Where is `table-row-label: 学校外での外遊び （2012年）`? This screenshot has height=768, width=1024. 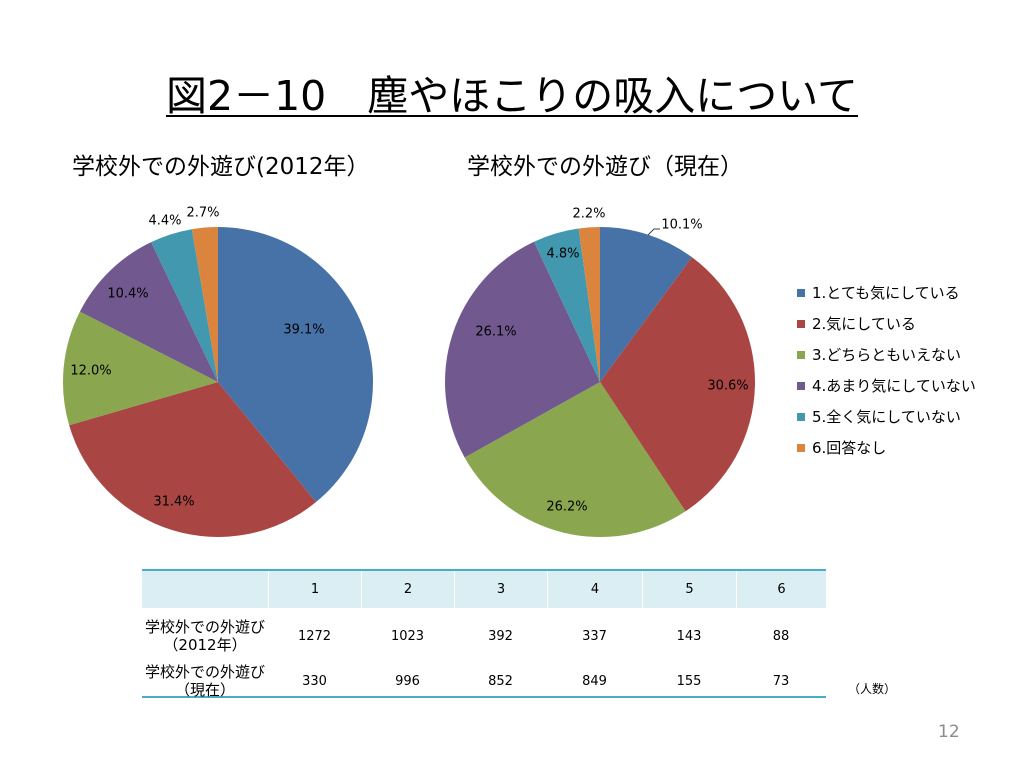 table-row-label: 学校外での外遊び （2012年） is located at coordinates (205, 631).